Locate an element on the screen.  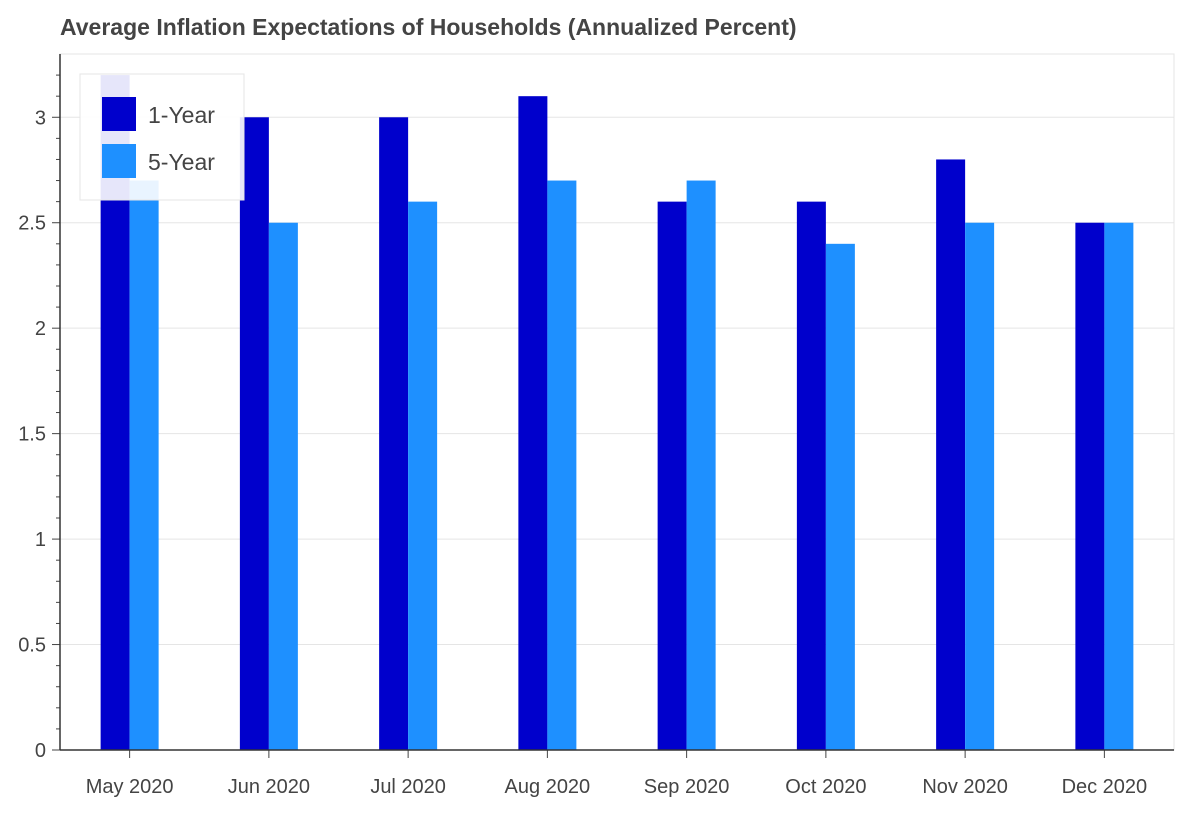
x-tick-label: Sep 2020 is located at coordinates (687, 787).